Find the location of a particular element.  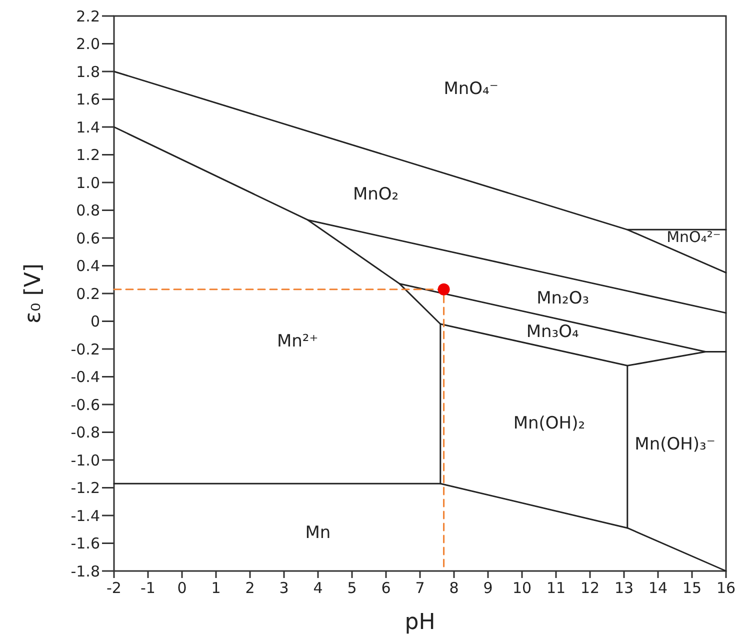

y-tick-label: 0.2 is located at coordinates (88, 293).